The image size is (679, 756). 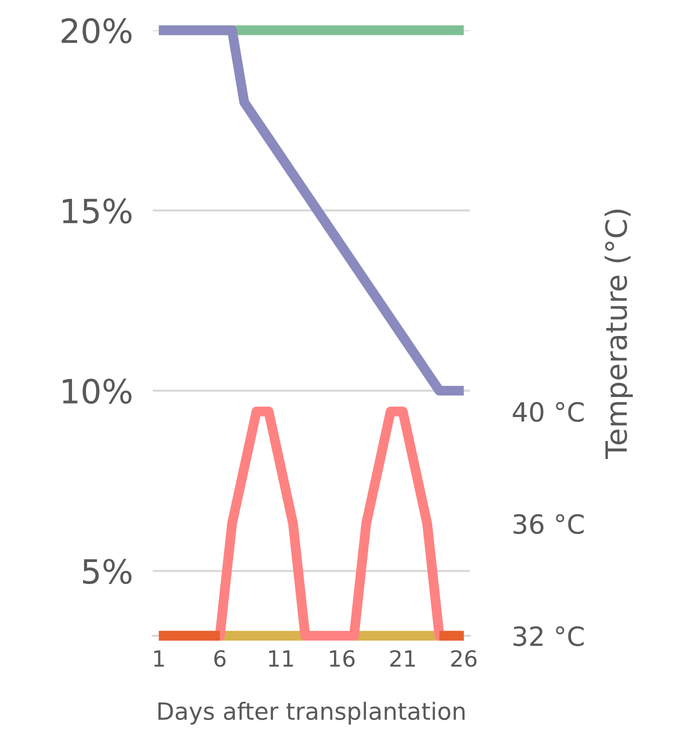 I want to click on x-axis-title: Days after transplantation, so click(x=311, y=713).